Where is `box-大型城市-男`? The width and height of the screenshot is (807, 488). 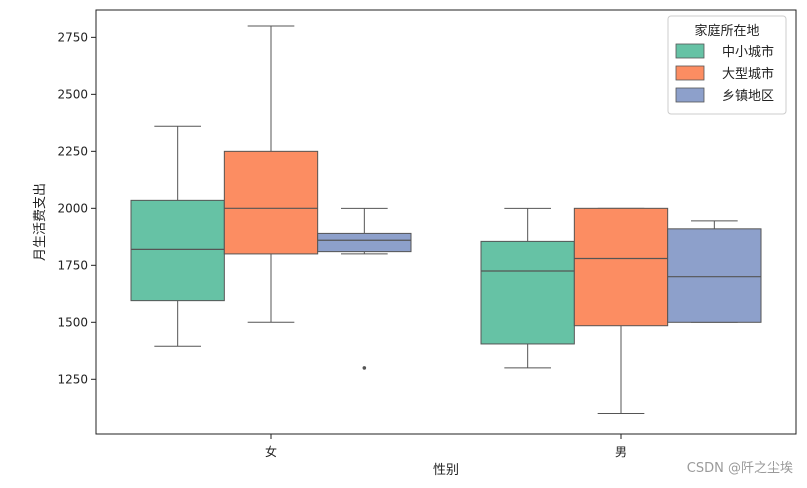 box-大型城市-男 is located at coordinates (621, 310).